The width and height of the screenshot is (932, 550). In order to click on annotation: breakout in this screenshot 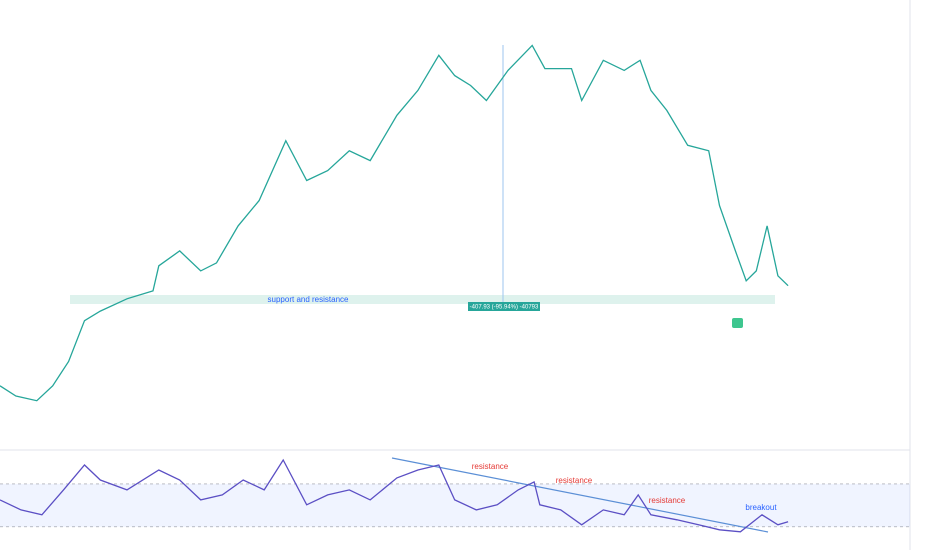, I will do `click(761, 507)`.